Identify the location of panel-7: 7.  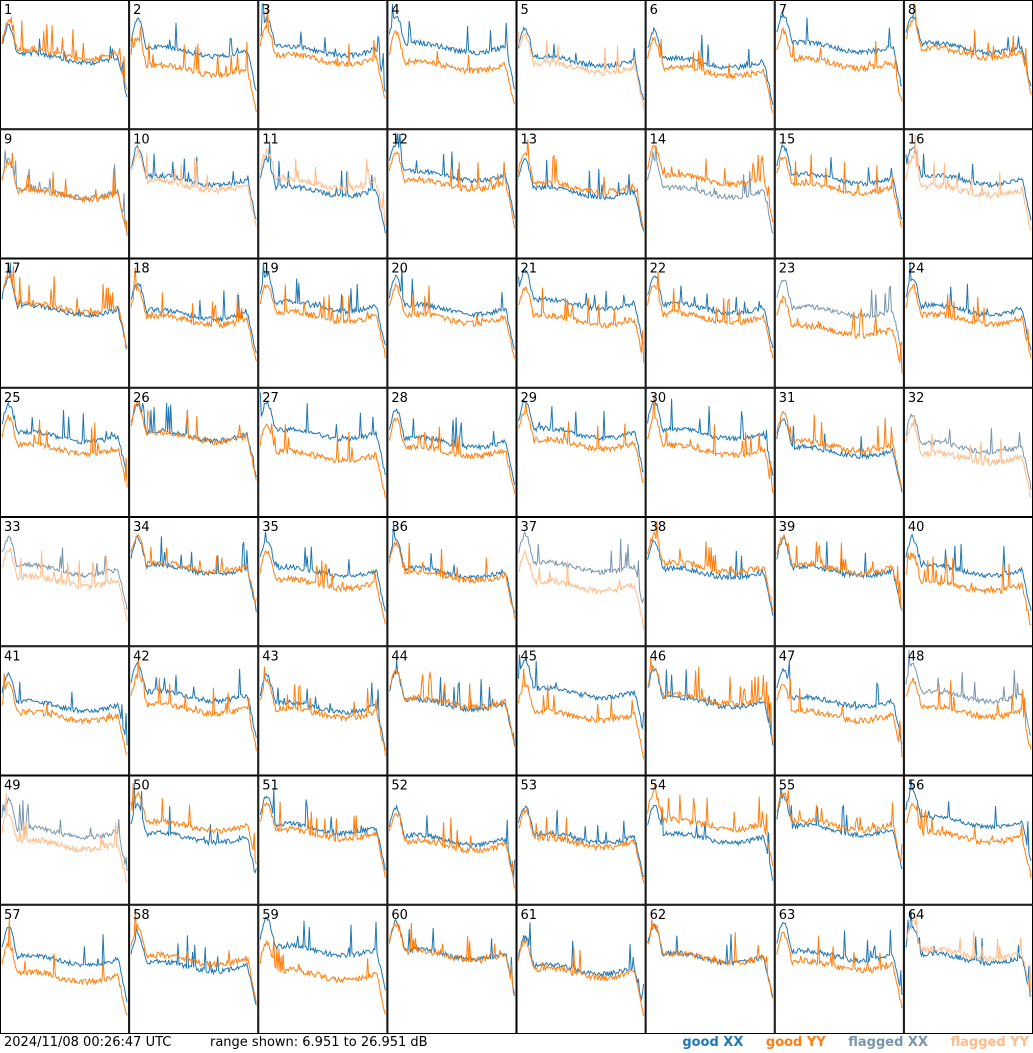
(839, 65).